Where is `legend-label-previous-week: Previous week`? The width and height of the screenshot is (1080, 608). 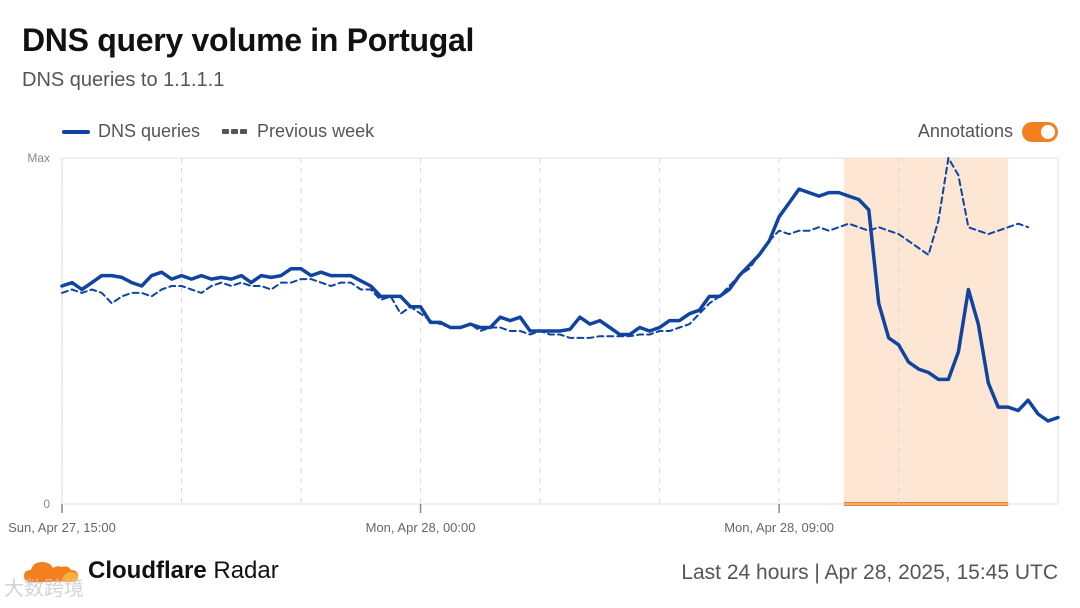
legend-label-previous-week: Previous week is located at coordinates (316, 131).